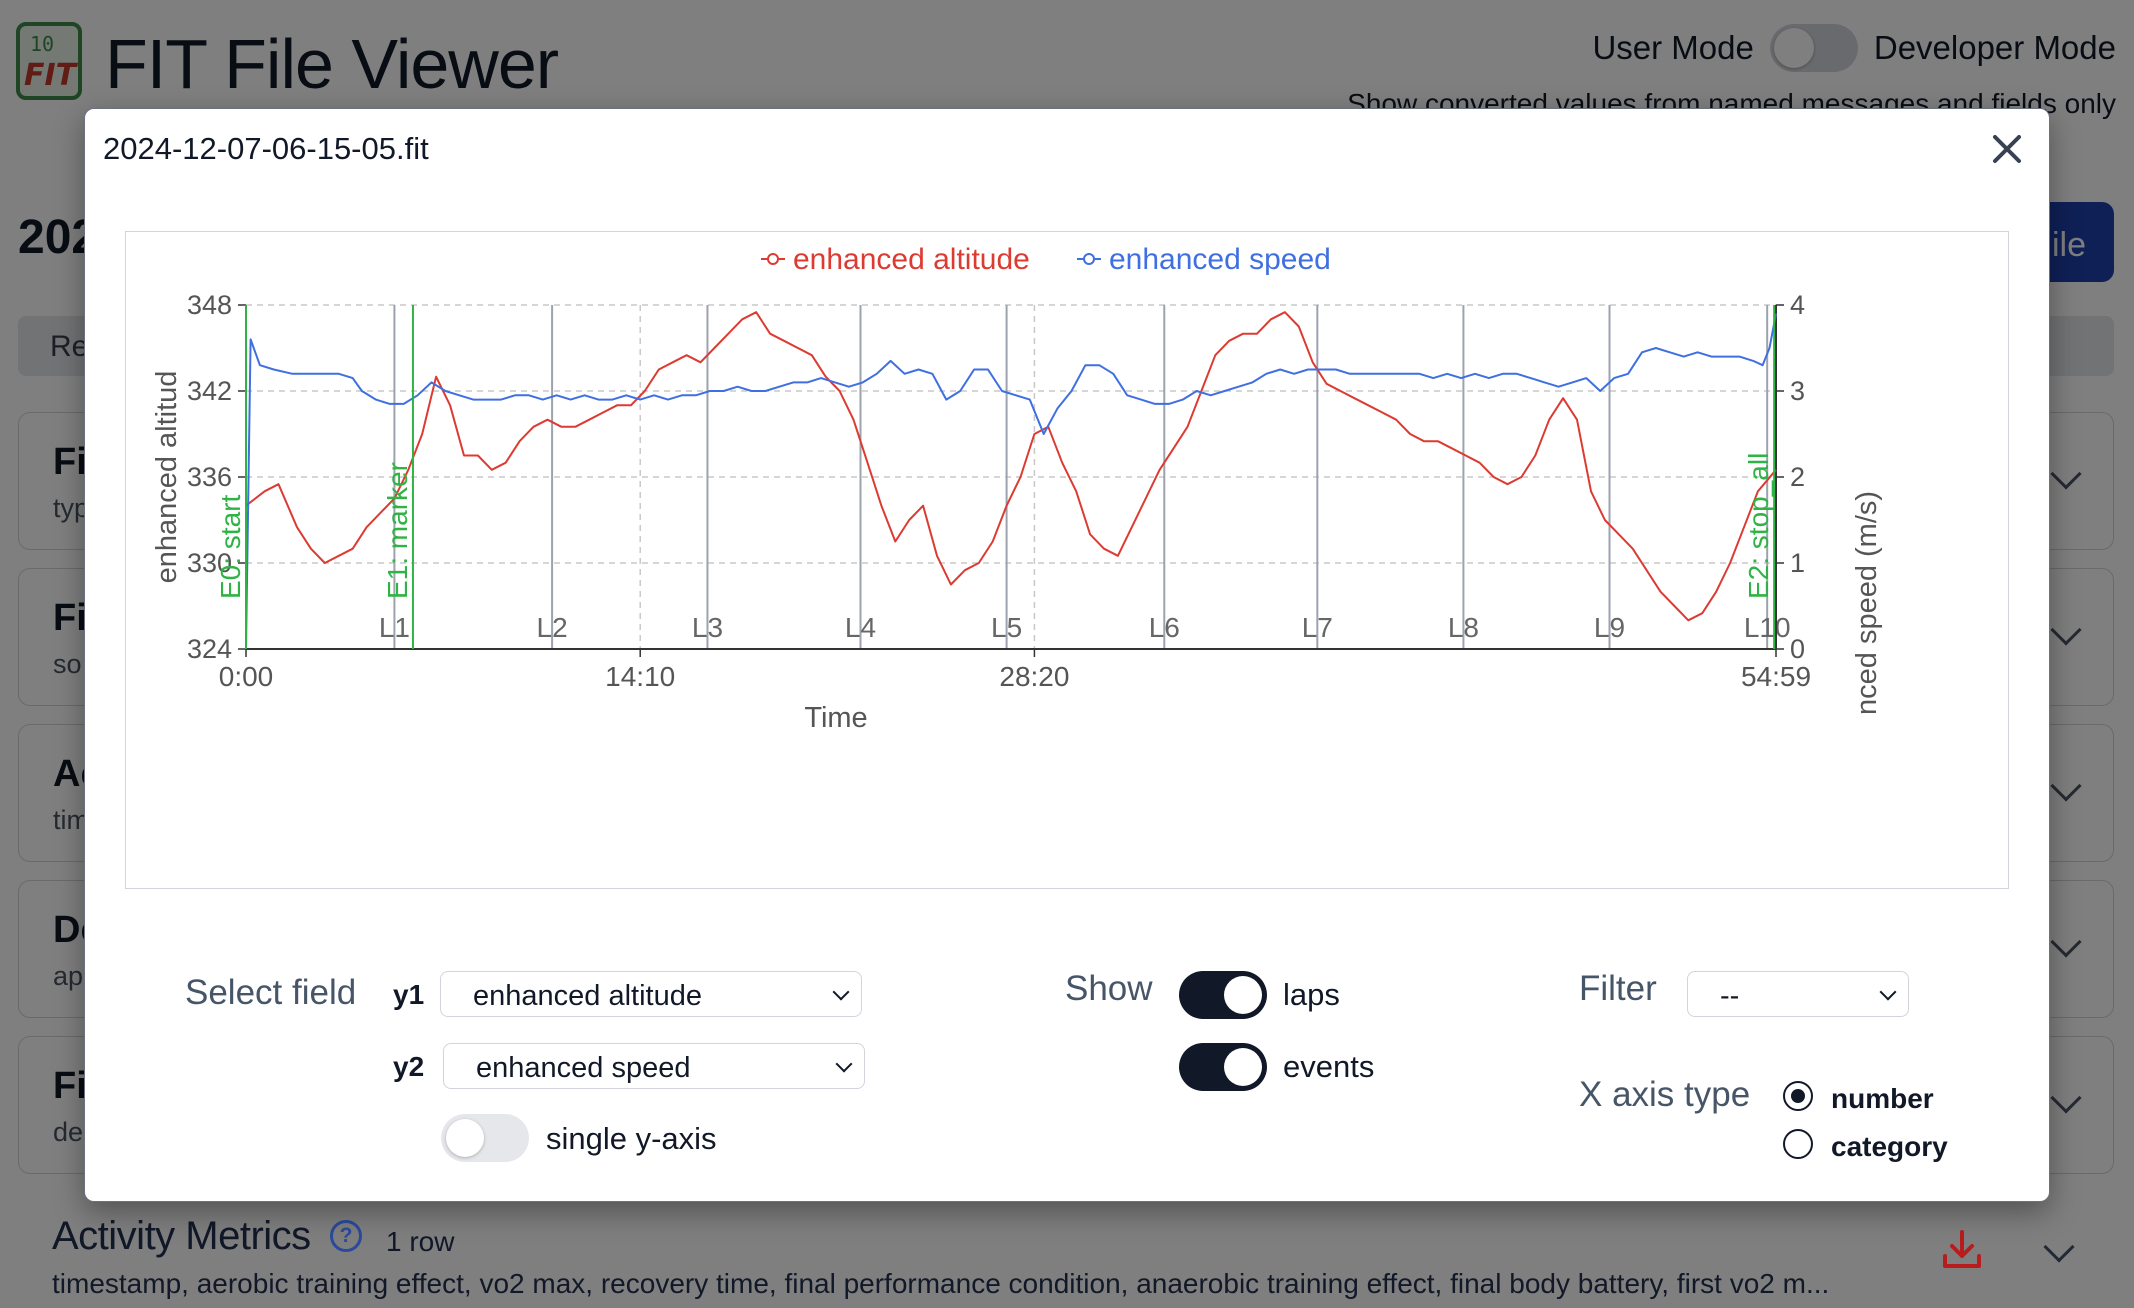 The image size is (2134, 1308). Describe the element at coordinates (1797, 305) in the screenshot. I see `y-right-tick-label: 4` at that location.